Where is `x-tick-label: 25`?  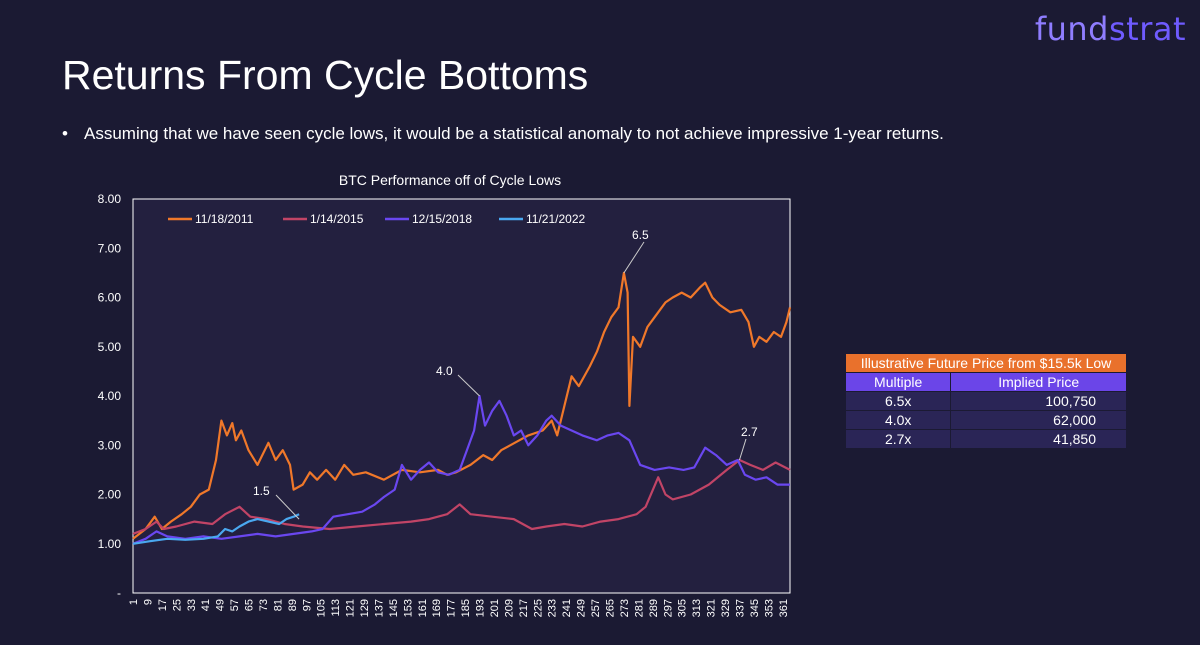
x-tick-label: 25 is located at coordinates (177, 605).